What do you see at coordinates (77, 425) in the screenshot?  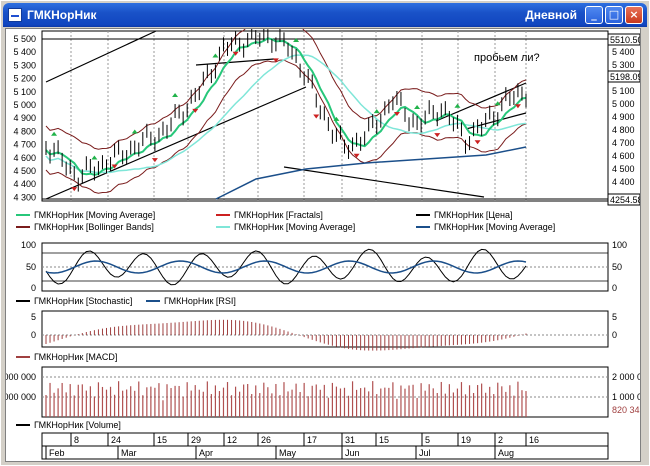 I see `legend-label: ГМКНорНик [Volume]` at bounding box center [77, 425].